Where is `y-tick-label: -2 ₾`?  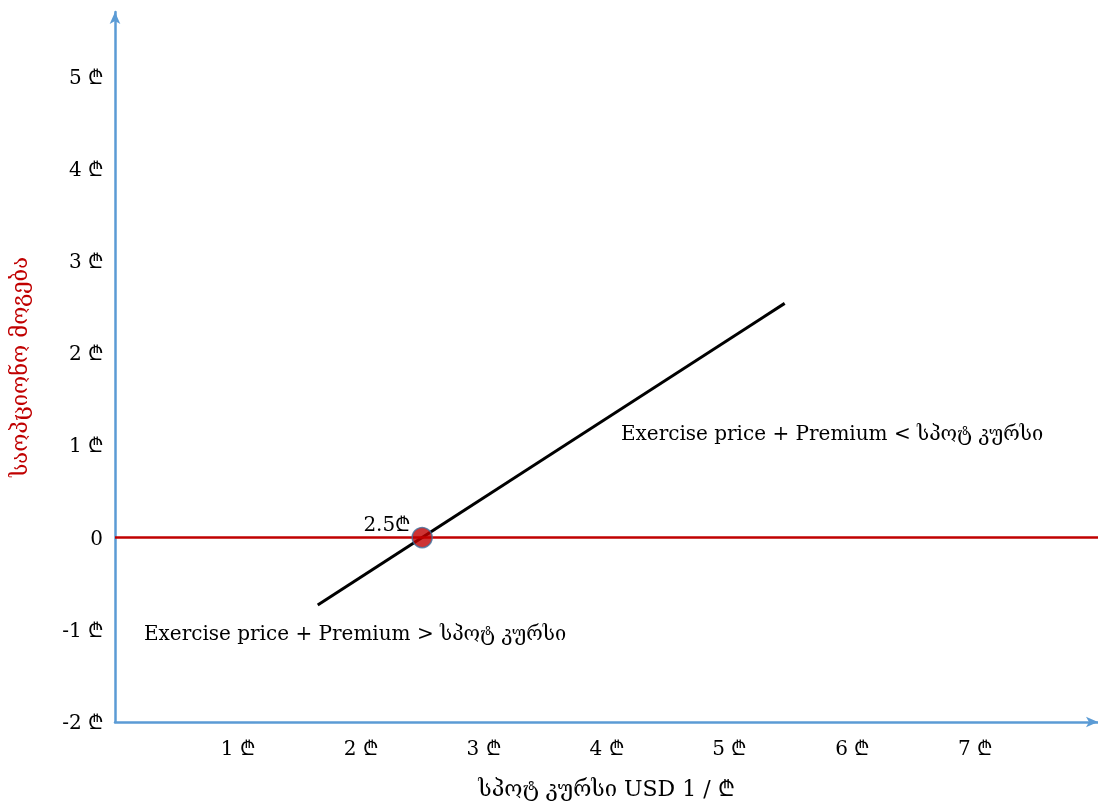 y-tick-label: -2 ₾ is located at coordinates (82, 722).